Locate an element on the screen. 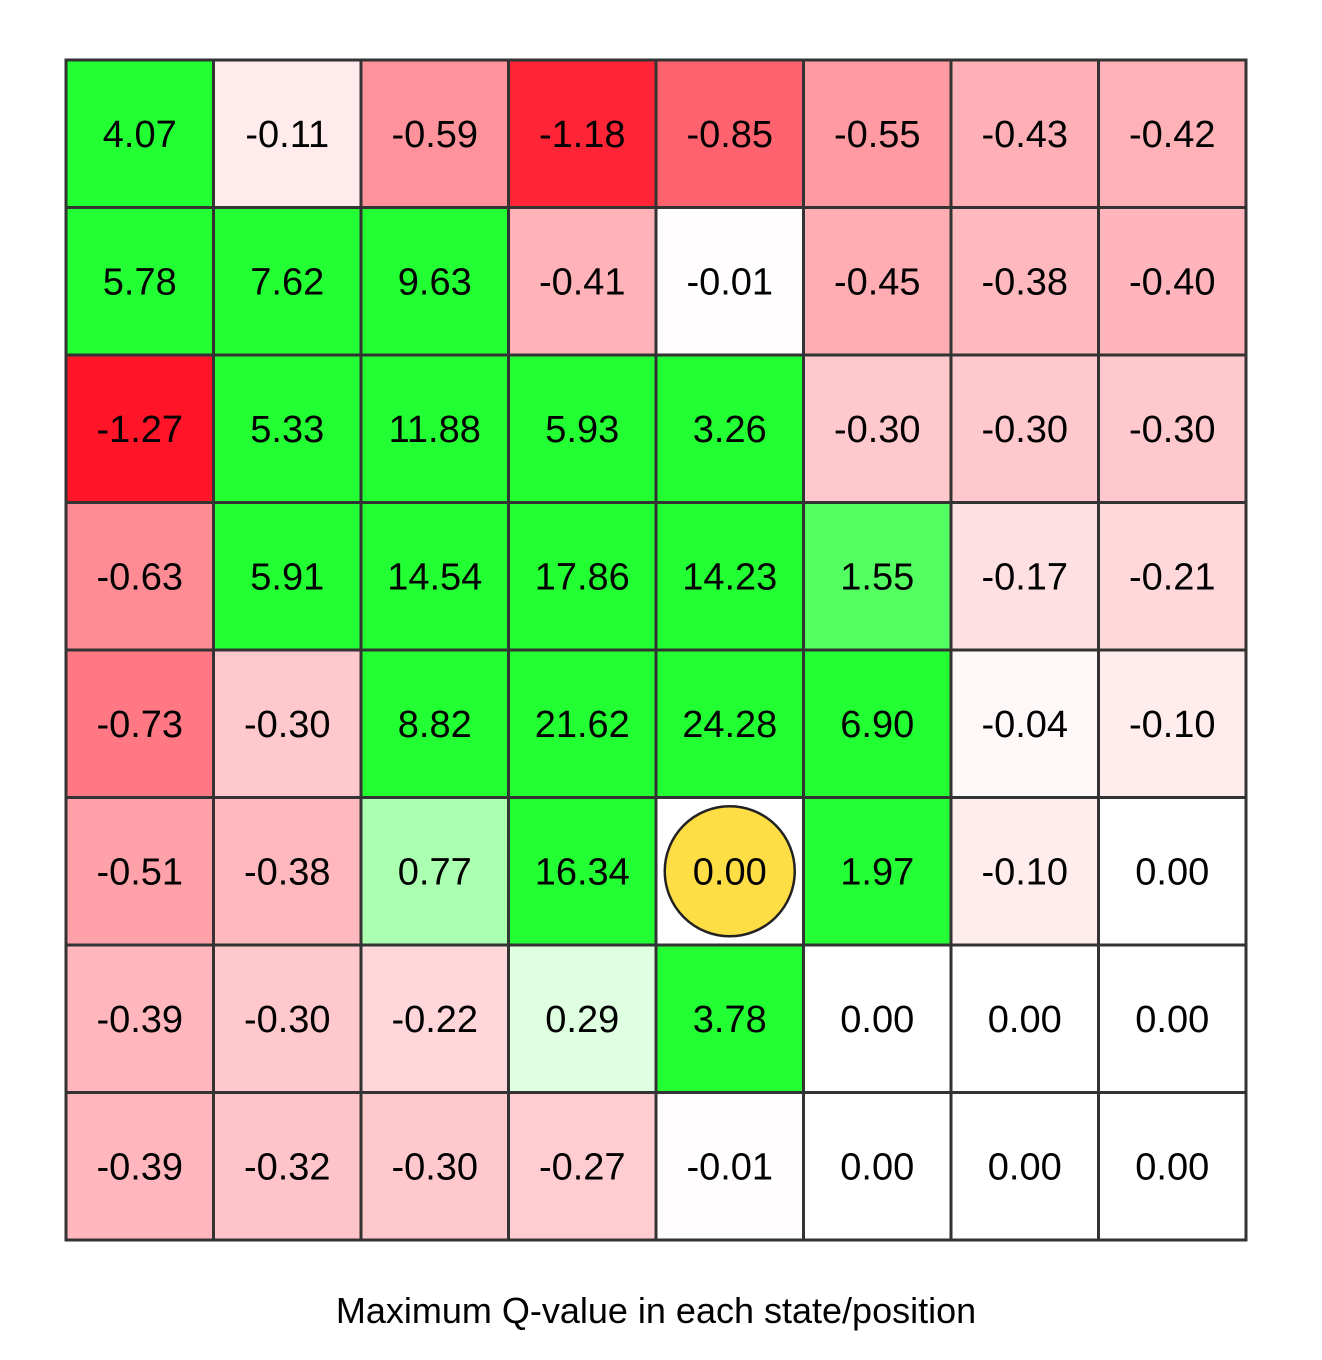  cell-value-r3-c4: 14.23 is located at coordinates (729, 577).